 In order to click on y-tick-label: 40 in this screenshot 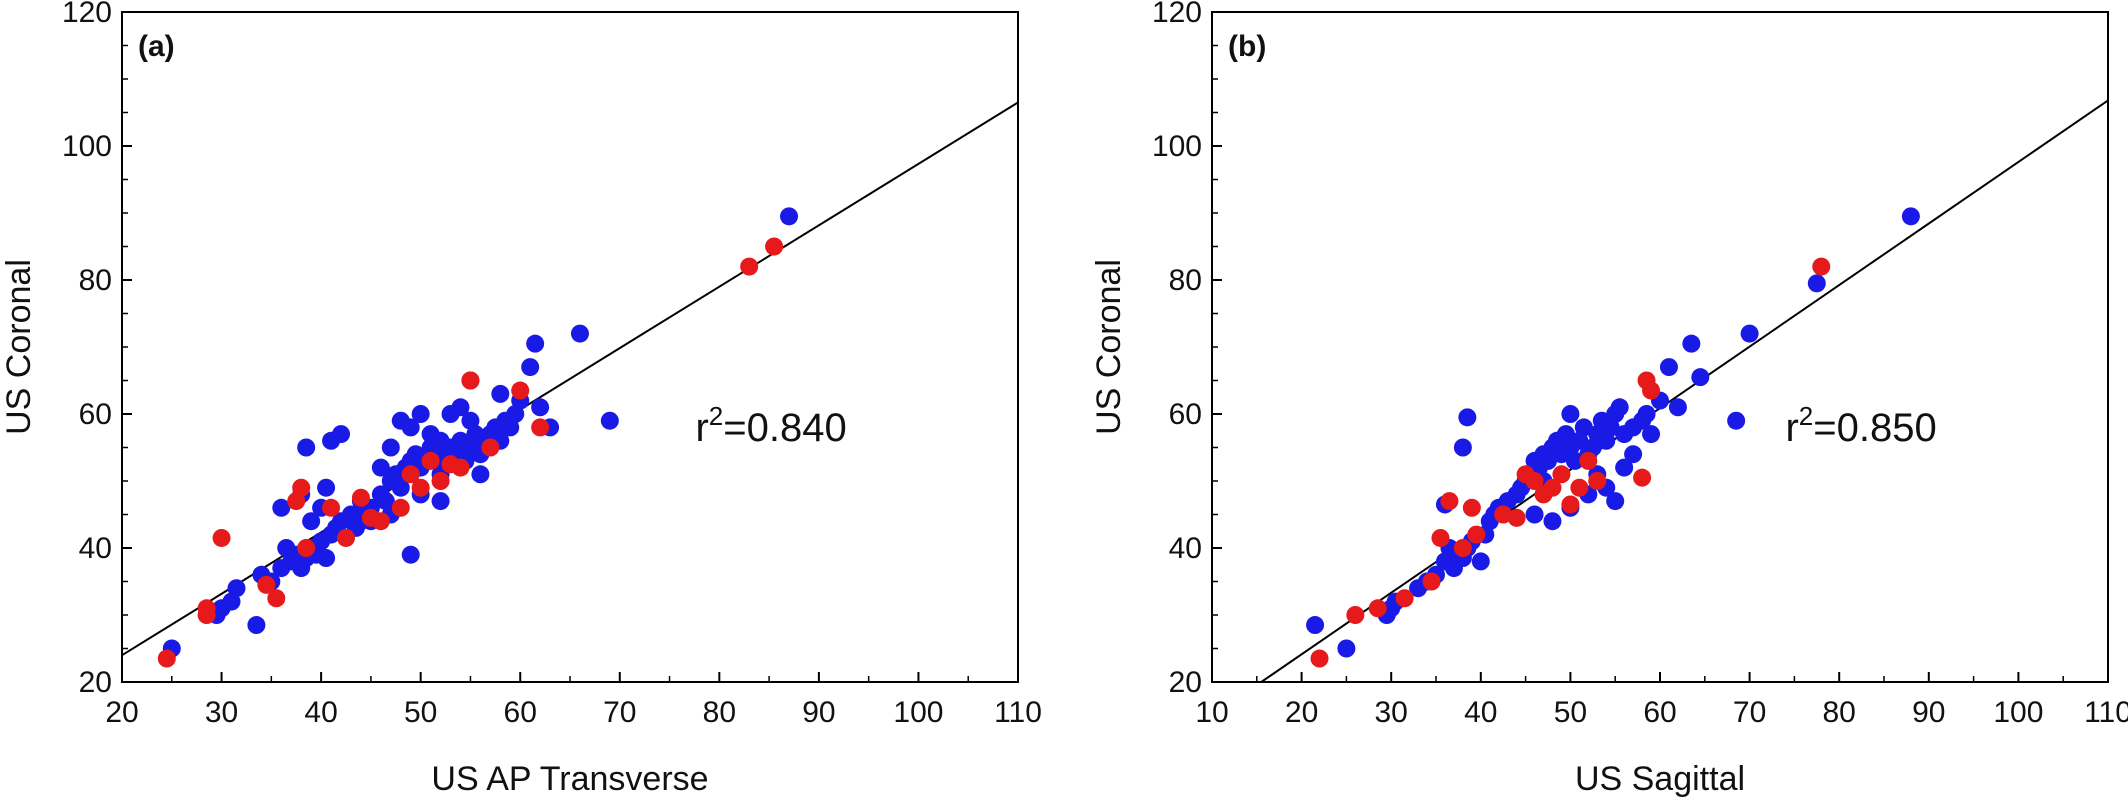, I will do `click(1185, 548)`.